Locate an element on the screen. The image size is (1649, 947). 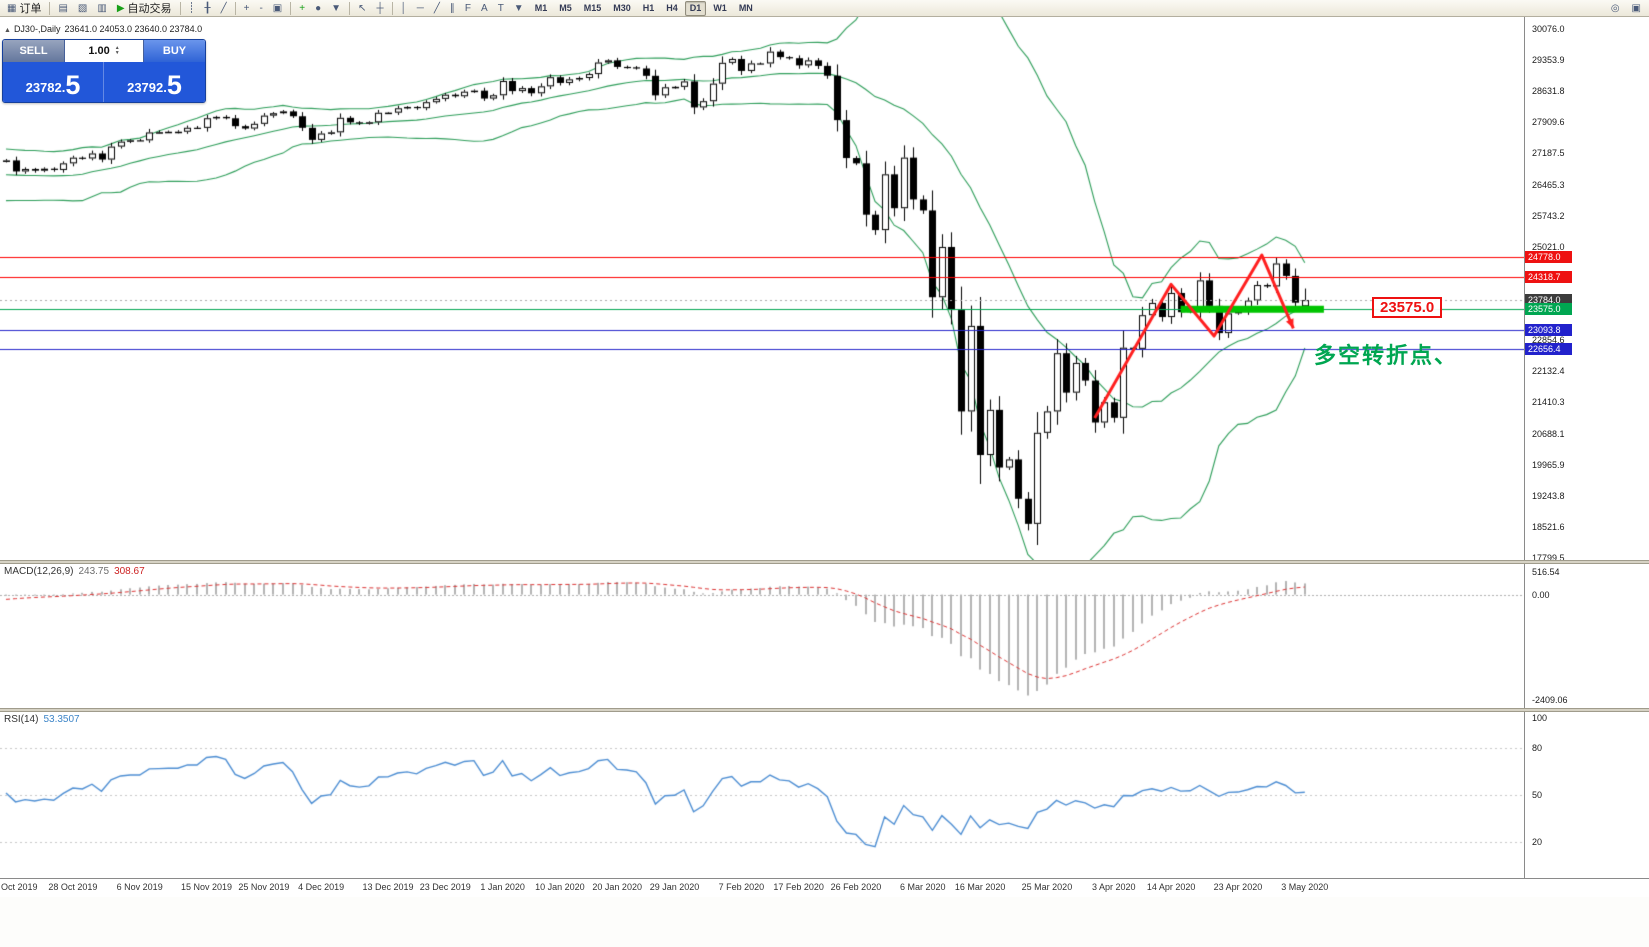
date-label: 17 Feb 2020 is located at coordinates (798, 887).